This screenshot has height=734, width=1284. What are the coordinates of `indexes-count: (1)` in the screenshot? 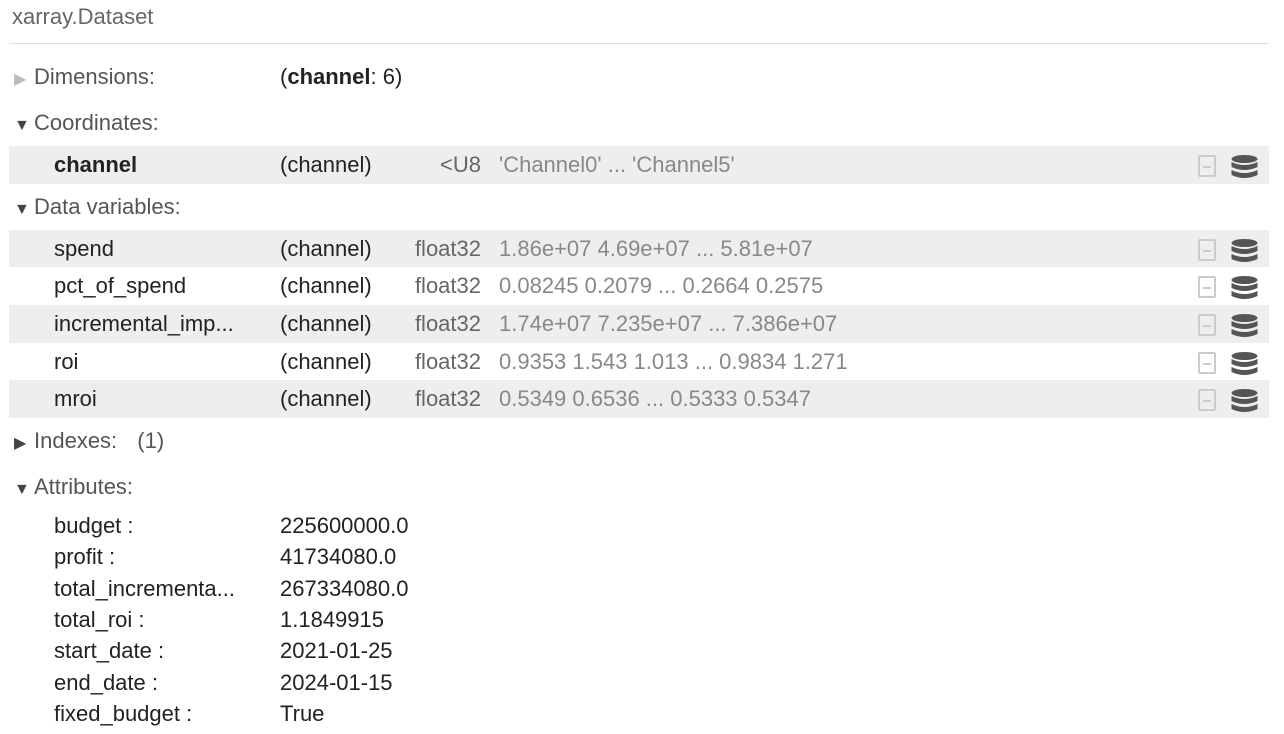 It's located at (151, 441).